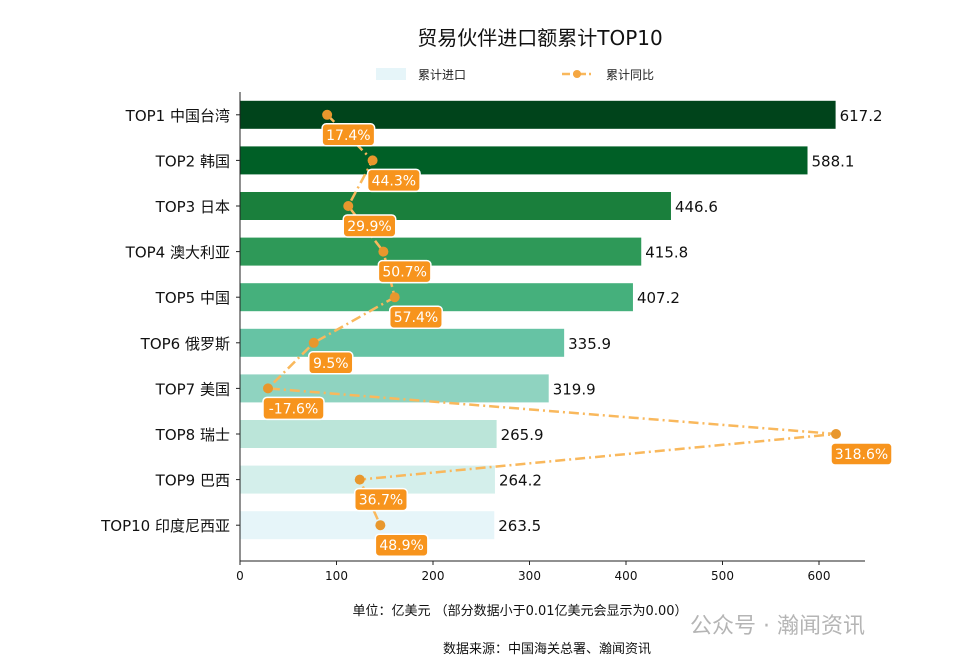 Image resolution: width=960 pixels, height=660 pixels. I want to click on yoy-label: 50.7%, so click(404, 273).